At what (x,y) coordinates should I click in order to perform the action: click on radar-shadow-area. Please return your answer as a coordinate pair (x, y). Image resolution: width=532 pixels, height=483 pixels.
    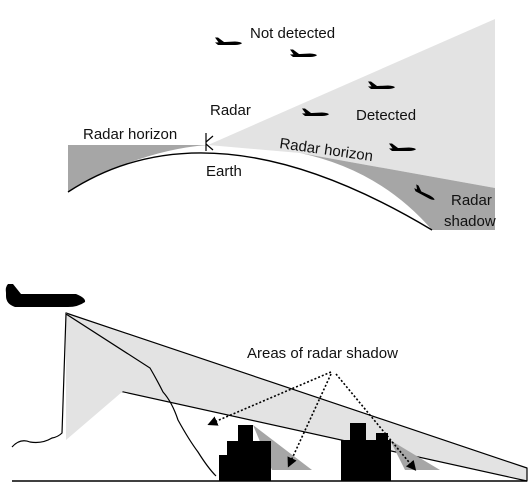
    Looking at the image, I should click on (397, 191).